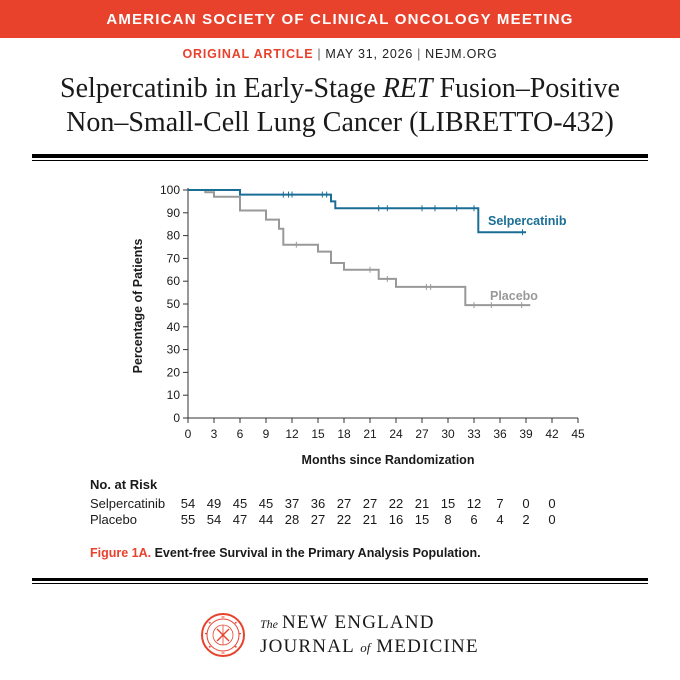 The image size is (680, 680). Describe the element at coordinates (369, 54) in the screenshot. I see `article-date: MAY 31, 2026` at that location.